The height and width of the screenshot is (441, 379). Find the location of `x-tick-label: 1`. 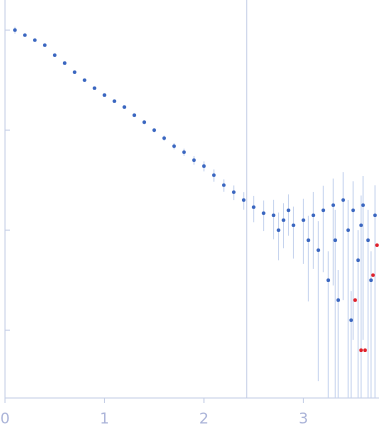

x-tick-label: 1 is located at coordinates (105, 419).